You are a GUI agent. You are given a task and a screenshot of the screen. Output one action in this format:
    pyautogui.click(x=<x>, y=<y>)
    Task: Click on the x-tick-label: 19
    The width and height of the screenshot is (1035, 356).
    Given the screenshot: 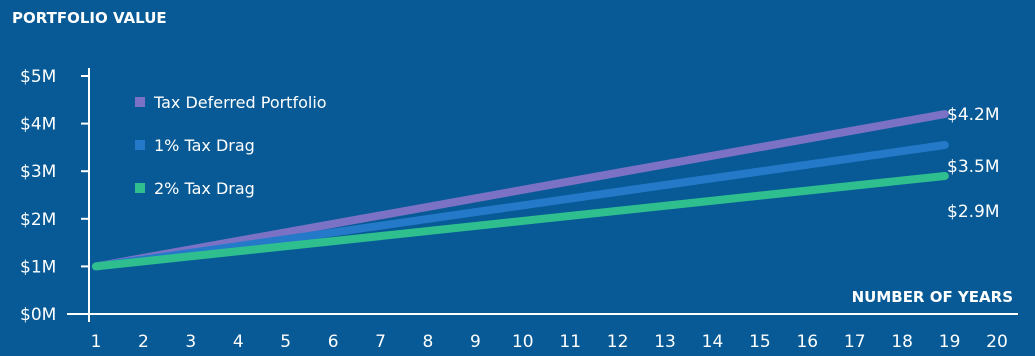 What is the action you would take?
    pyautogui.click(x=950, y=342)
    